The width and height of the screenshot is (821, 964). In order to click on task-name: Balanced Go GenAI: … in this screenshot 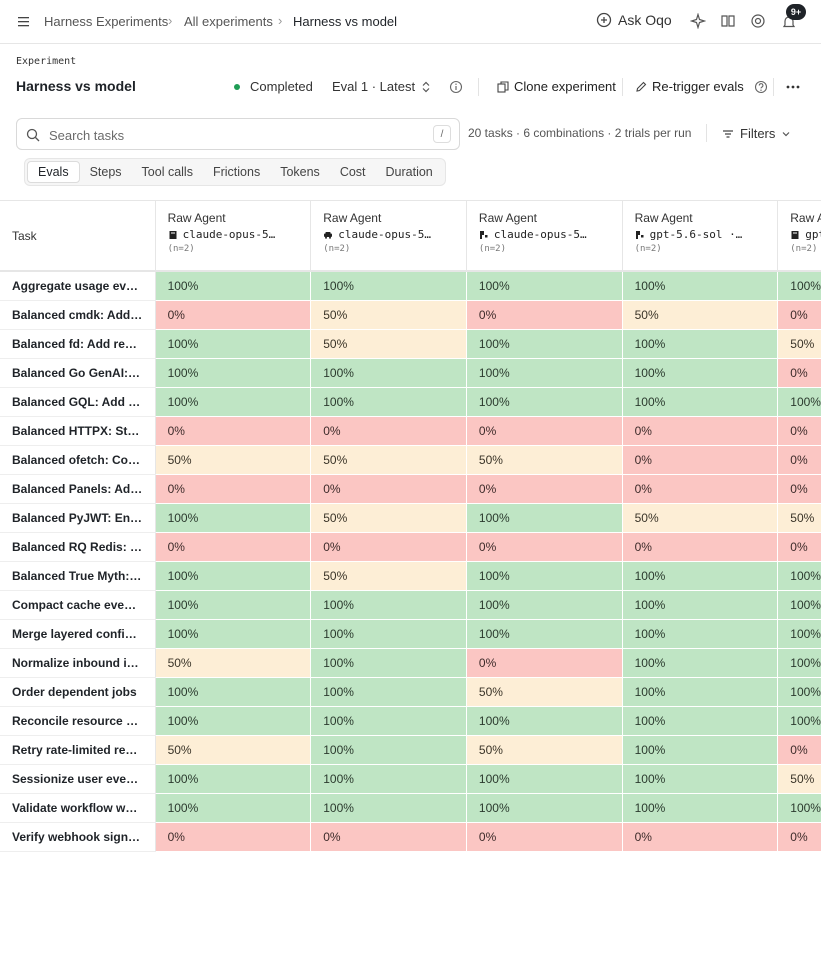, I will do `click(78, 373)`.